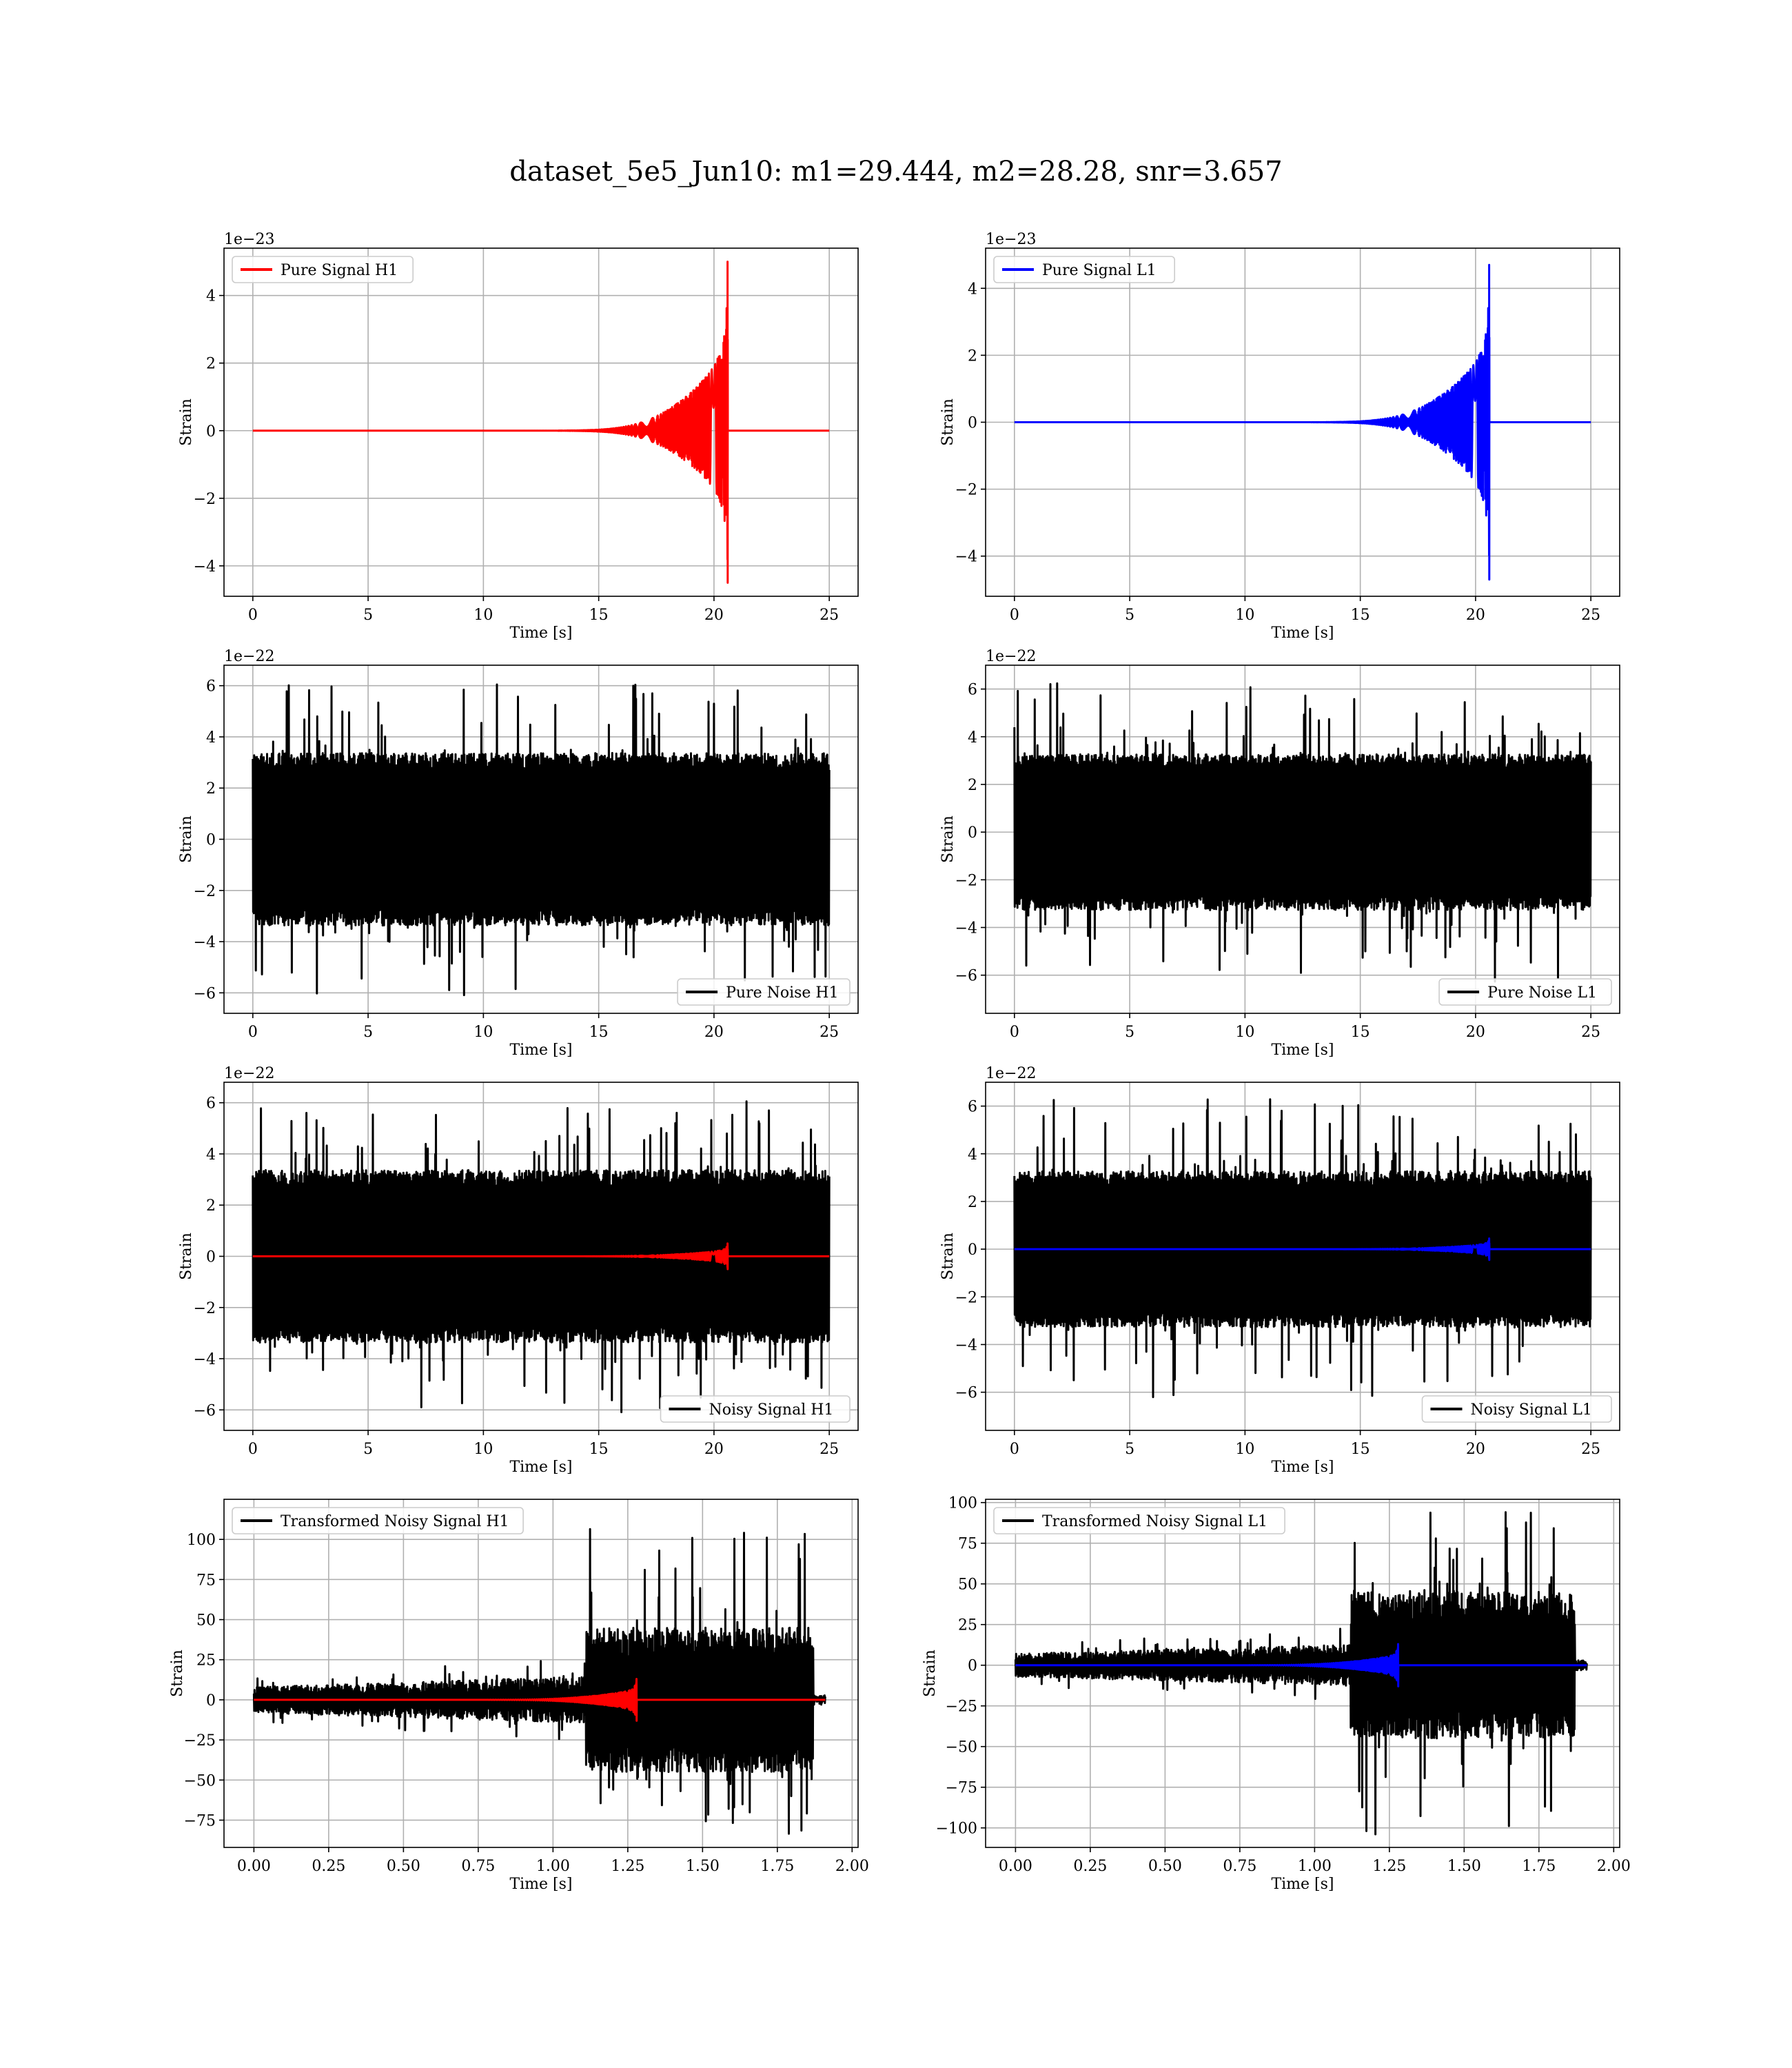  I want to click on p1-offset-text: 1e−23, so click(249, 239).